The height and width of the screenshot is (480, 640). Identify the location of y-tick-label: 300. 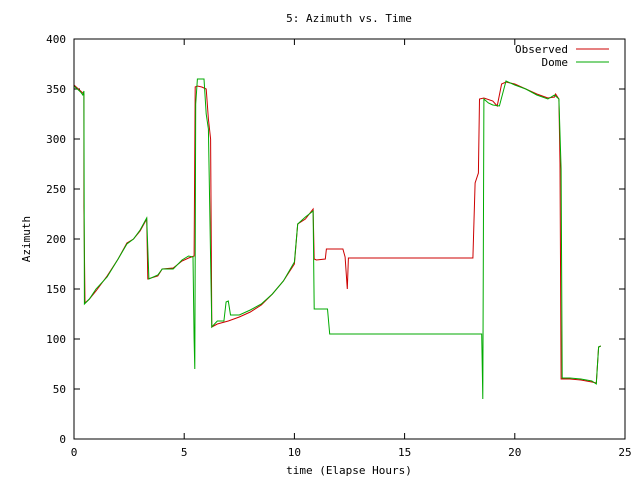
(56, 139).